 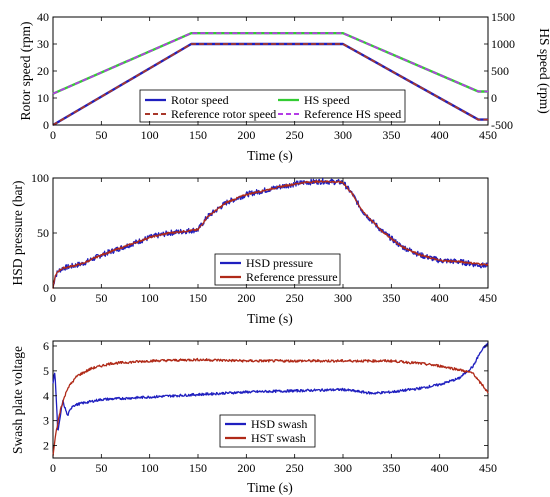 I want to click on y-tick-label: 3, so click(x=46, y=421).